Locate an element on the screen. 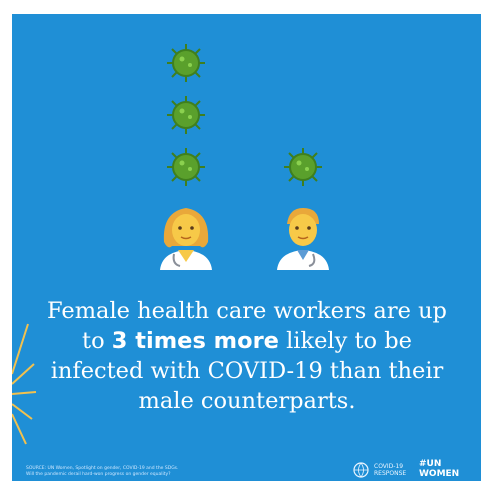  headline-line-1: Female health care workers are up is located at coordinates (247, 311).